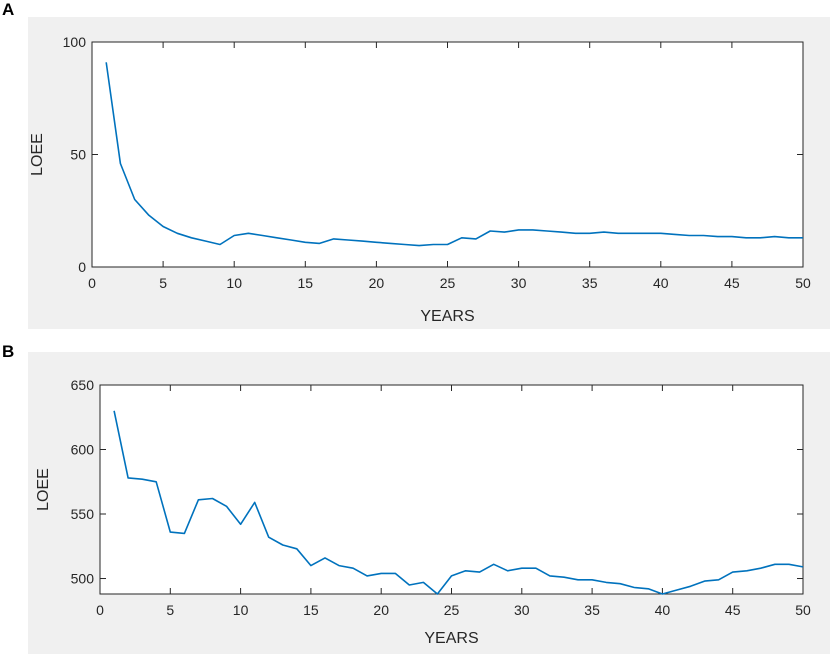 The height and width of the screenshot is (656, 830). I want to click on panel-b-xtick-label: 30, so click(522, 610).